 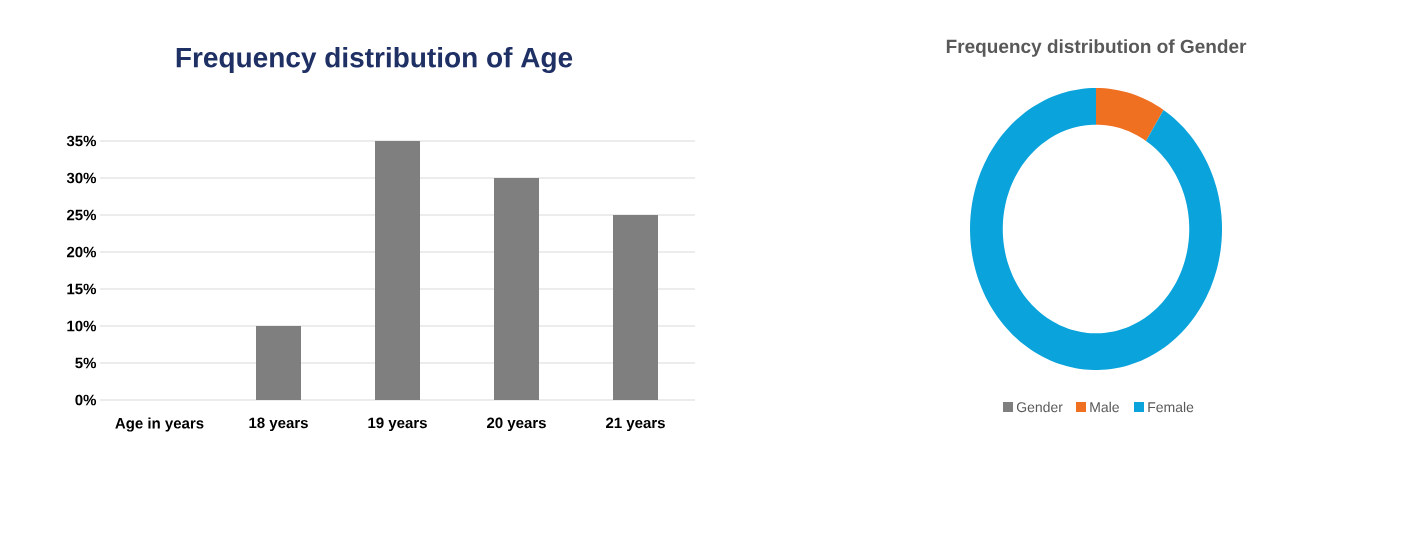 What do you see at coordinates (1096, 48) in the screenshot?
I see `chart-title: Frequency distribution of Gender` at bounding box center [1096, 48].